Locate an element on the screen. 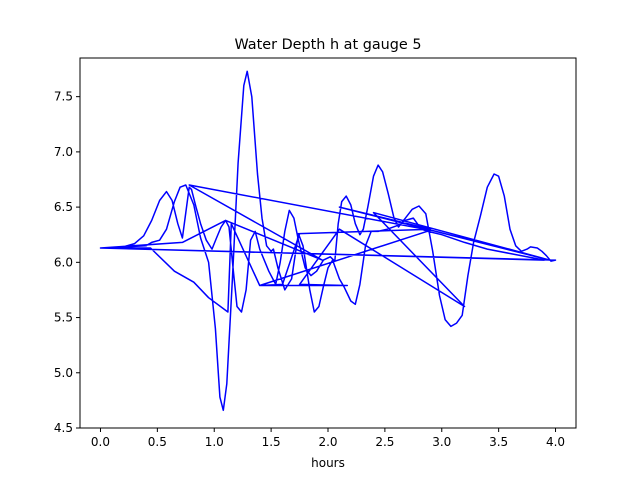  x-tick-label: 3.5 is located at coordinates (498, 442).